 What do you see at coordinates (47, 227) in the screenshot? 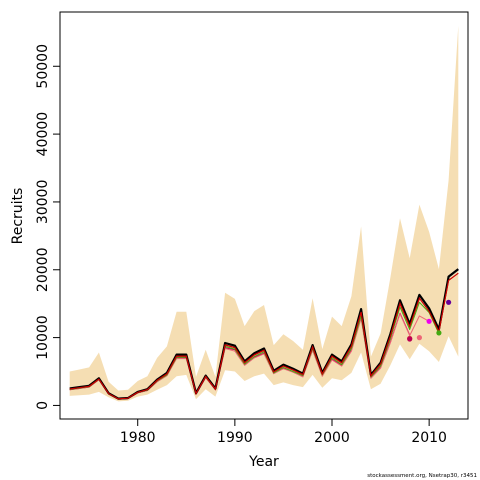
I see `y-axis: 0 10000 20000 30000 40000 50000` at bounding box center [47, 227].